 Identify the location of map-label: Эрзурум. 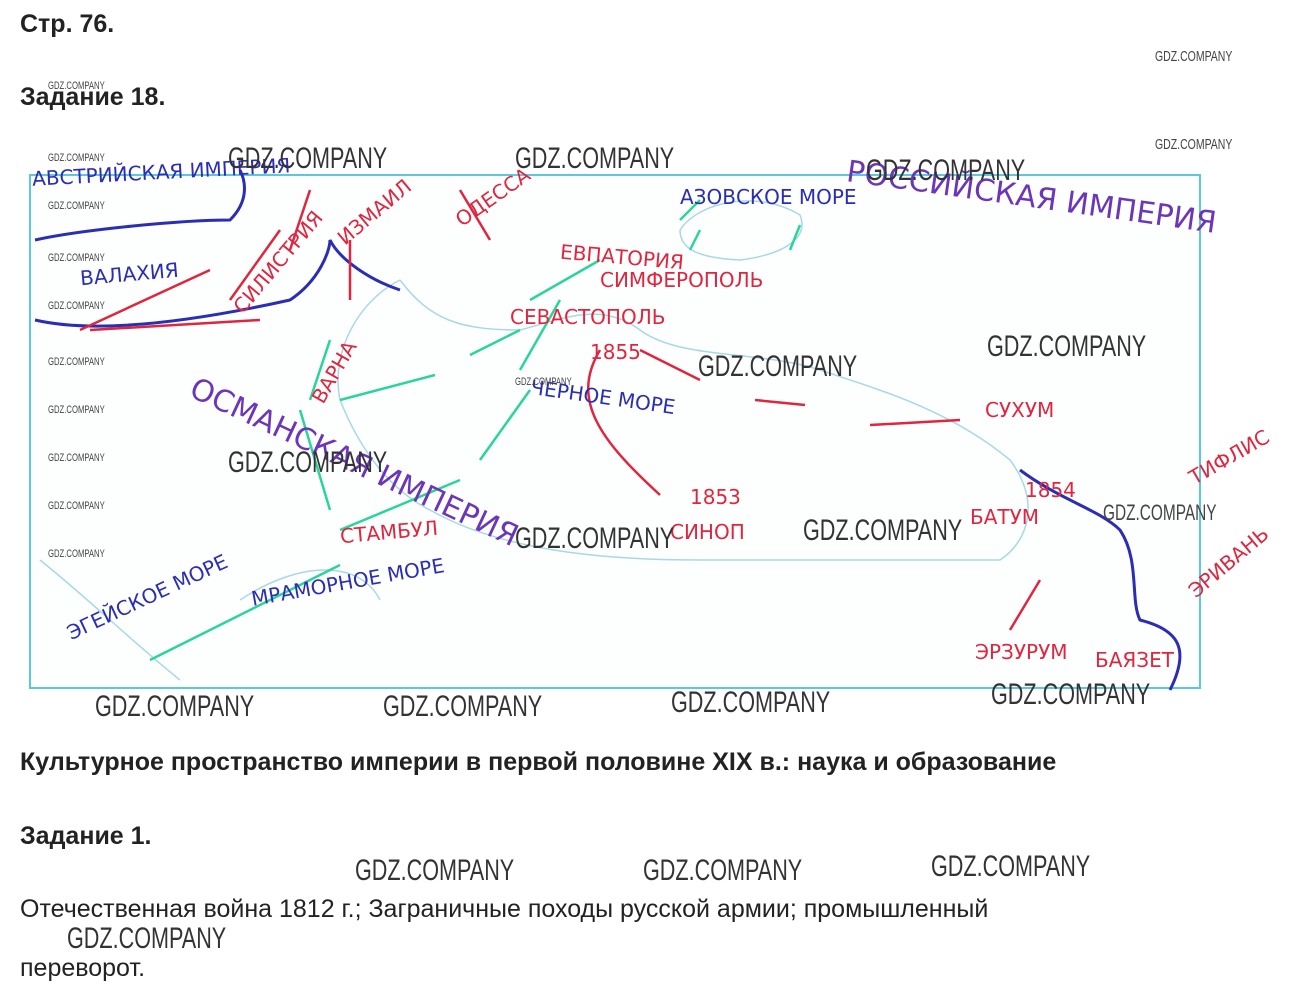
(1021, 652).